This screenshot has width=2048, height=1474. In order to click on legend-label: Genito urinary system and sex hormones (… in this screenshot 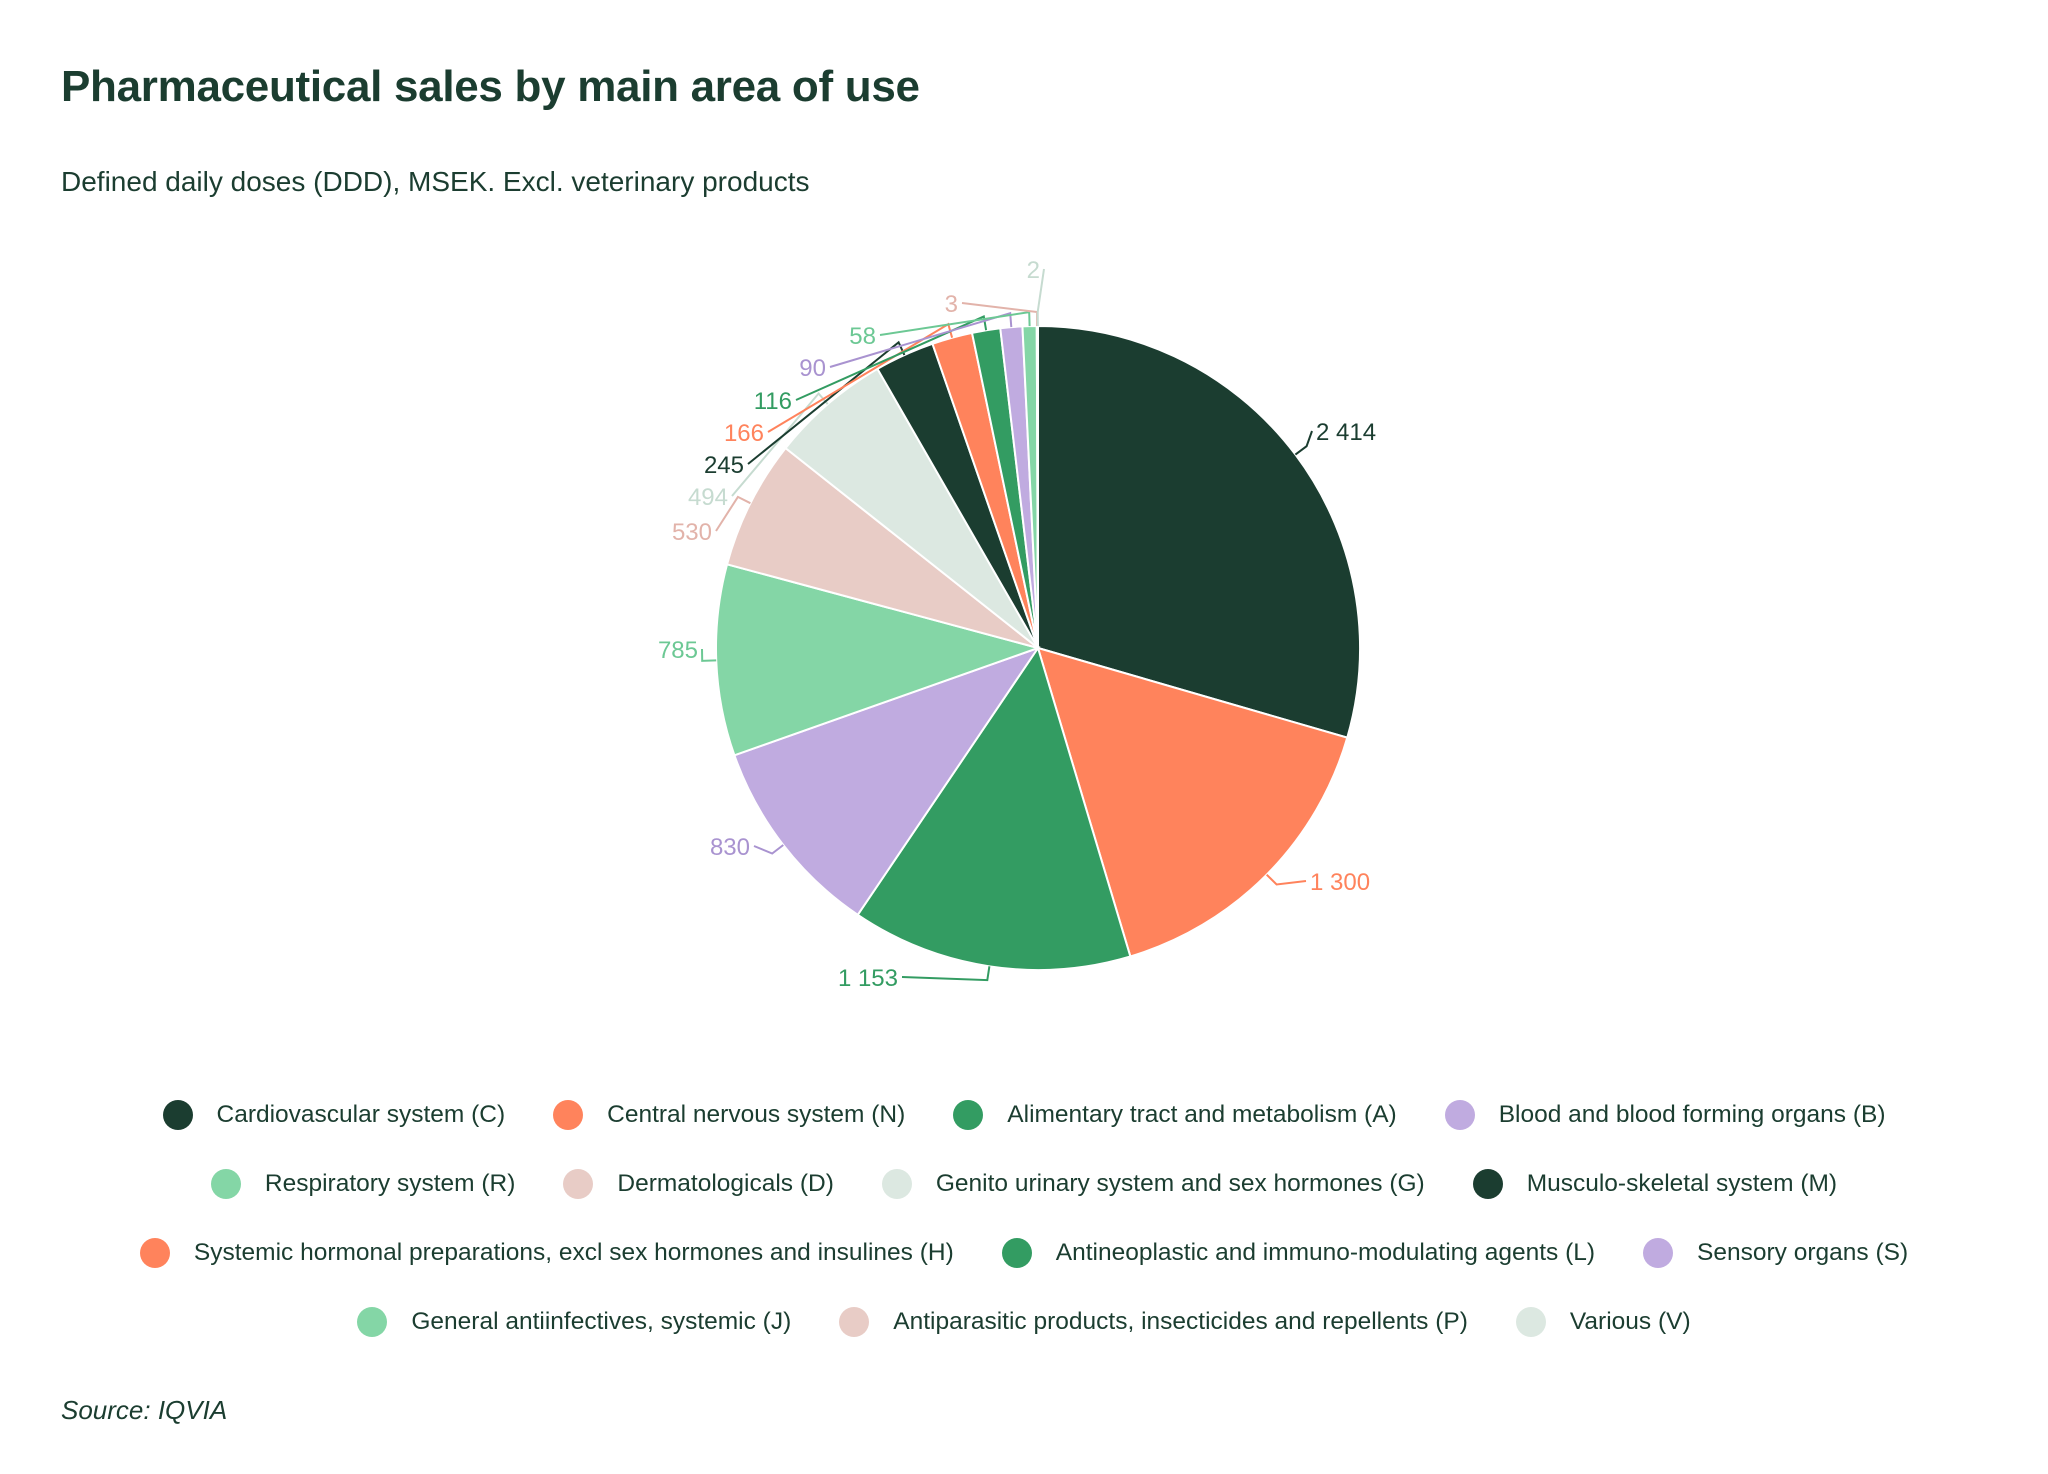, I will do `click(1180, 1183)`.